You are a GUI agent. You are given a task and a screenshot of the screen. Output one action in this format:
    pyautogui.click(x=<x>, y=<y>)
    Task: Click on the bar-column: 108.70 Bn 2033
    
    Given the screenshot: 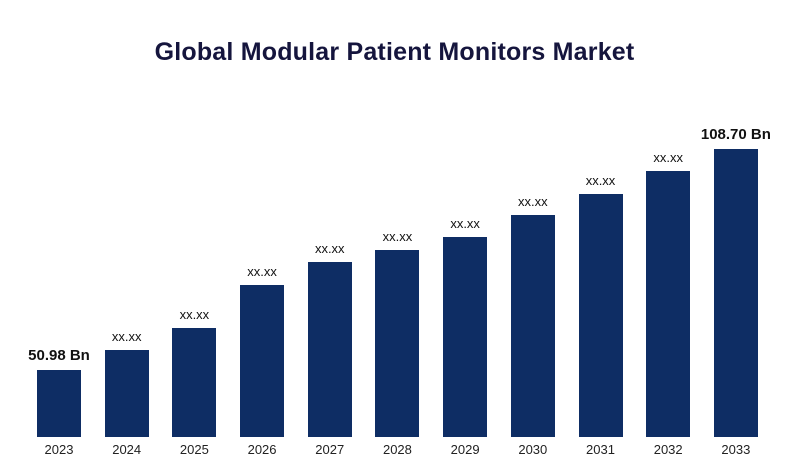 What is the action you would take?
    pyautogui.click(x=736, y=280)
    